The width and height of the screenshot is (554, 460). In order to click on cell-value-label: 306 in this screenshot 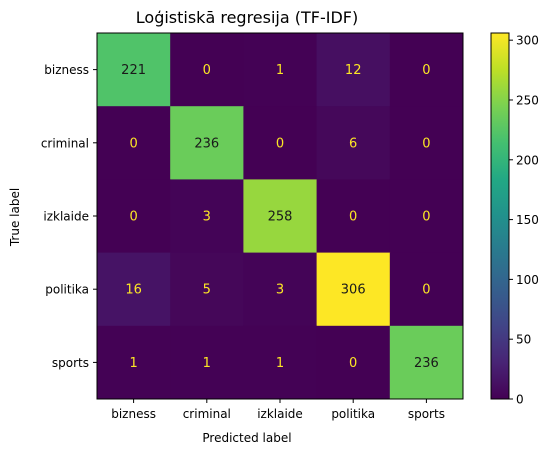, I will do `click(353, 290)`.